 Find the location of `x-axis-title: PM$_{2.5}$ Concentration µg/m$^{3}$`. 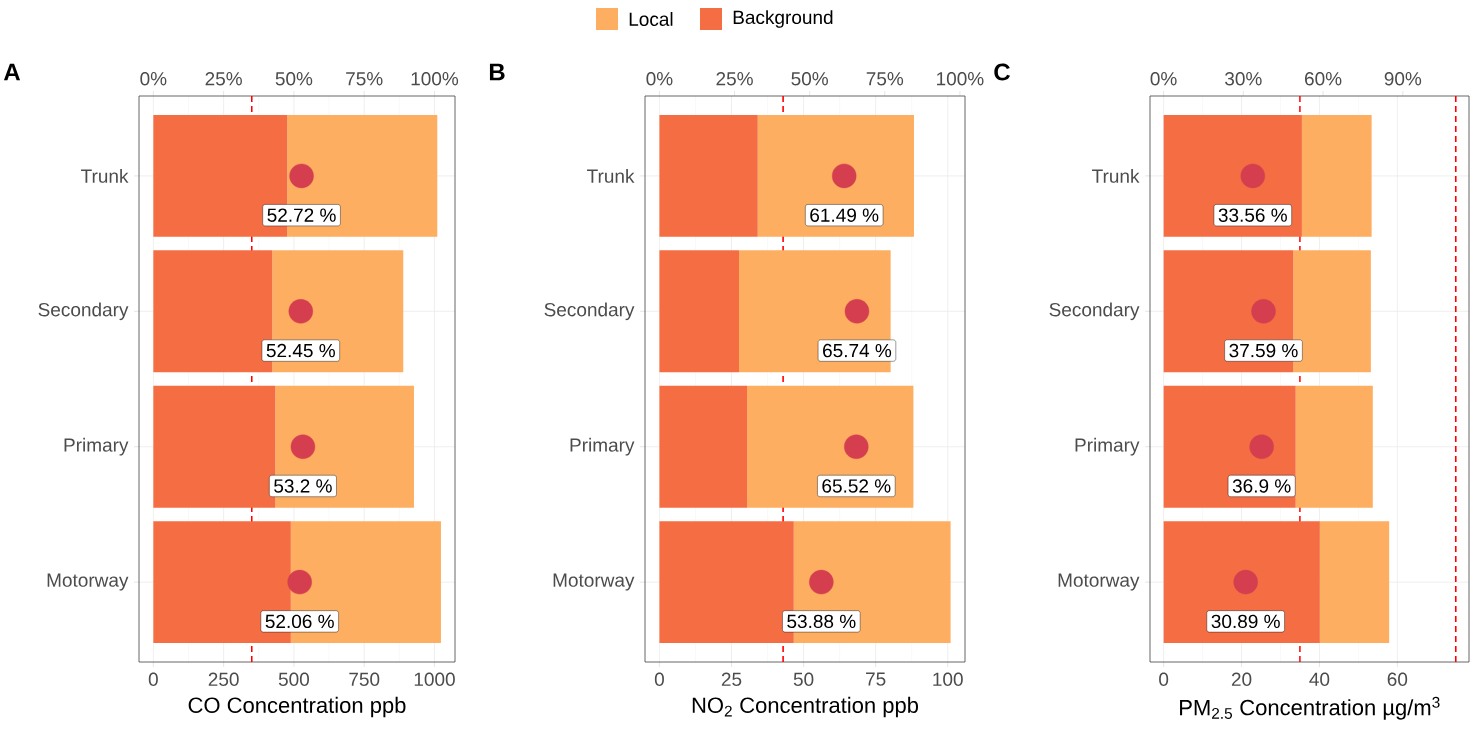

x-axis-title: PM$_{2.5}$ Concentration µg/m$^{3}$ is located at coordinates (1310, 708).